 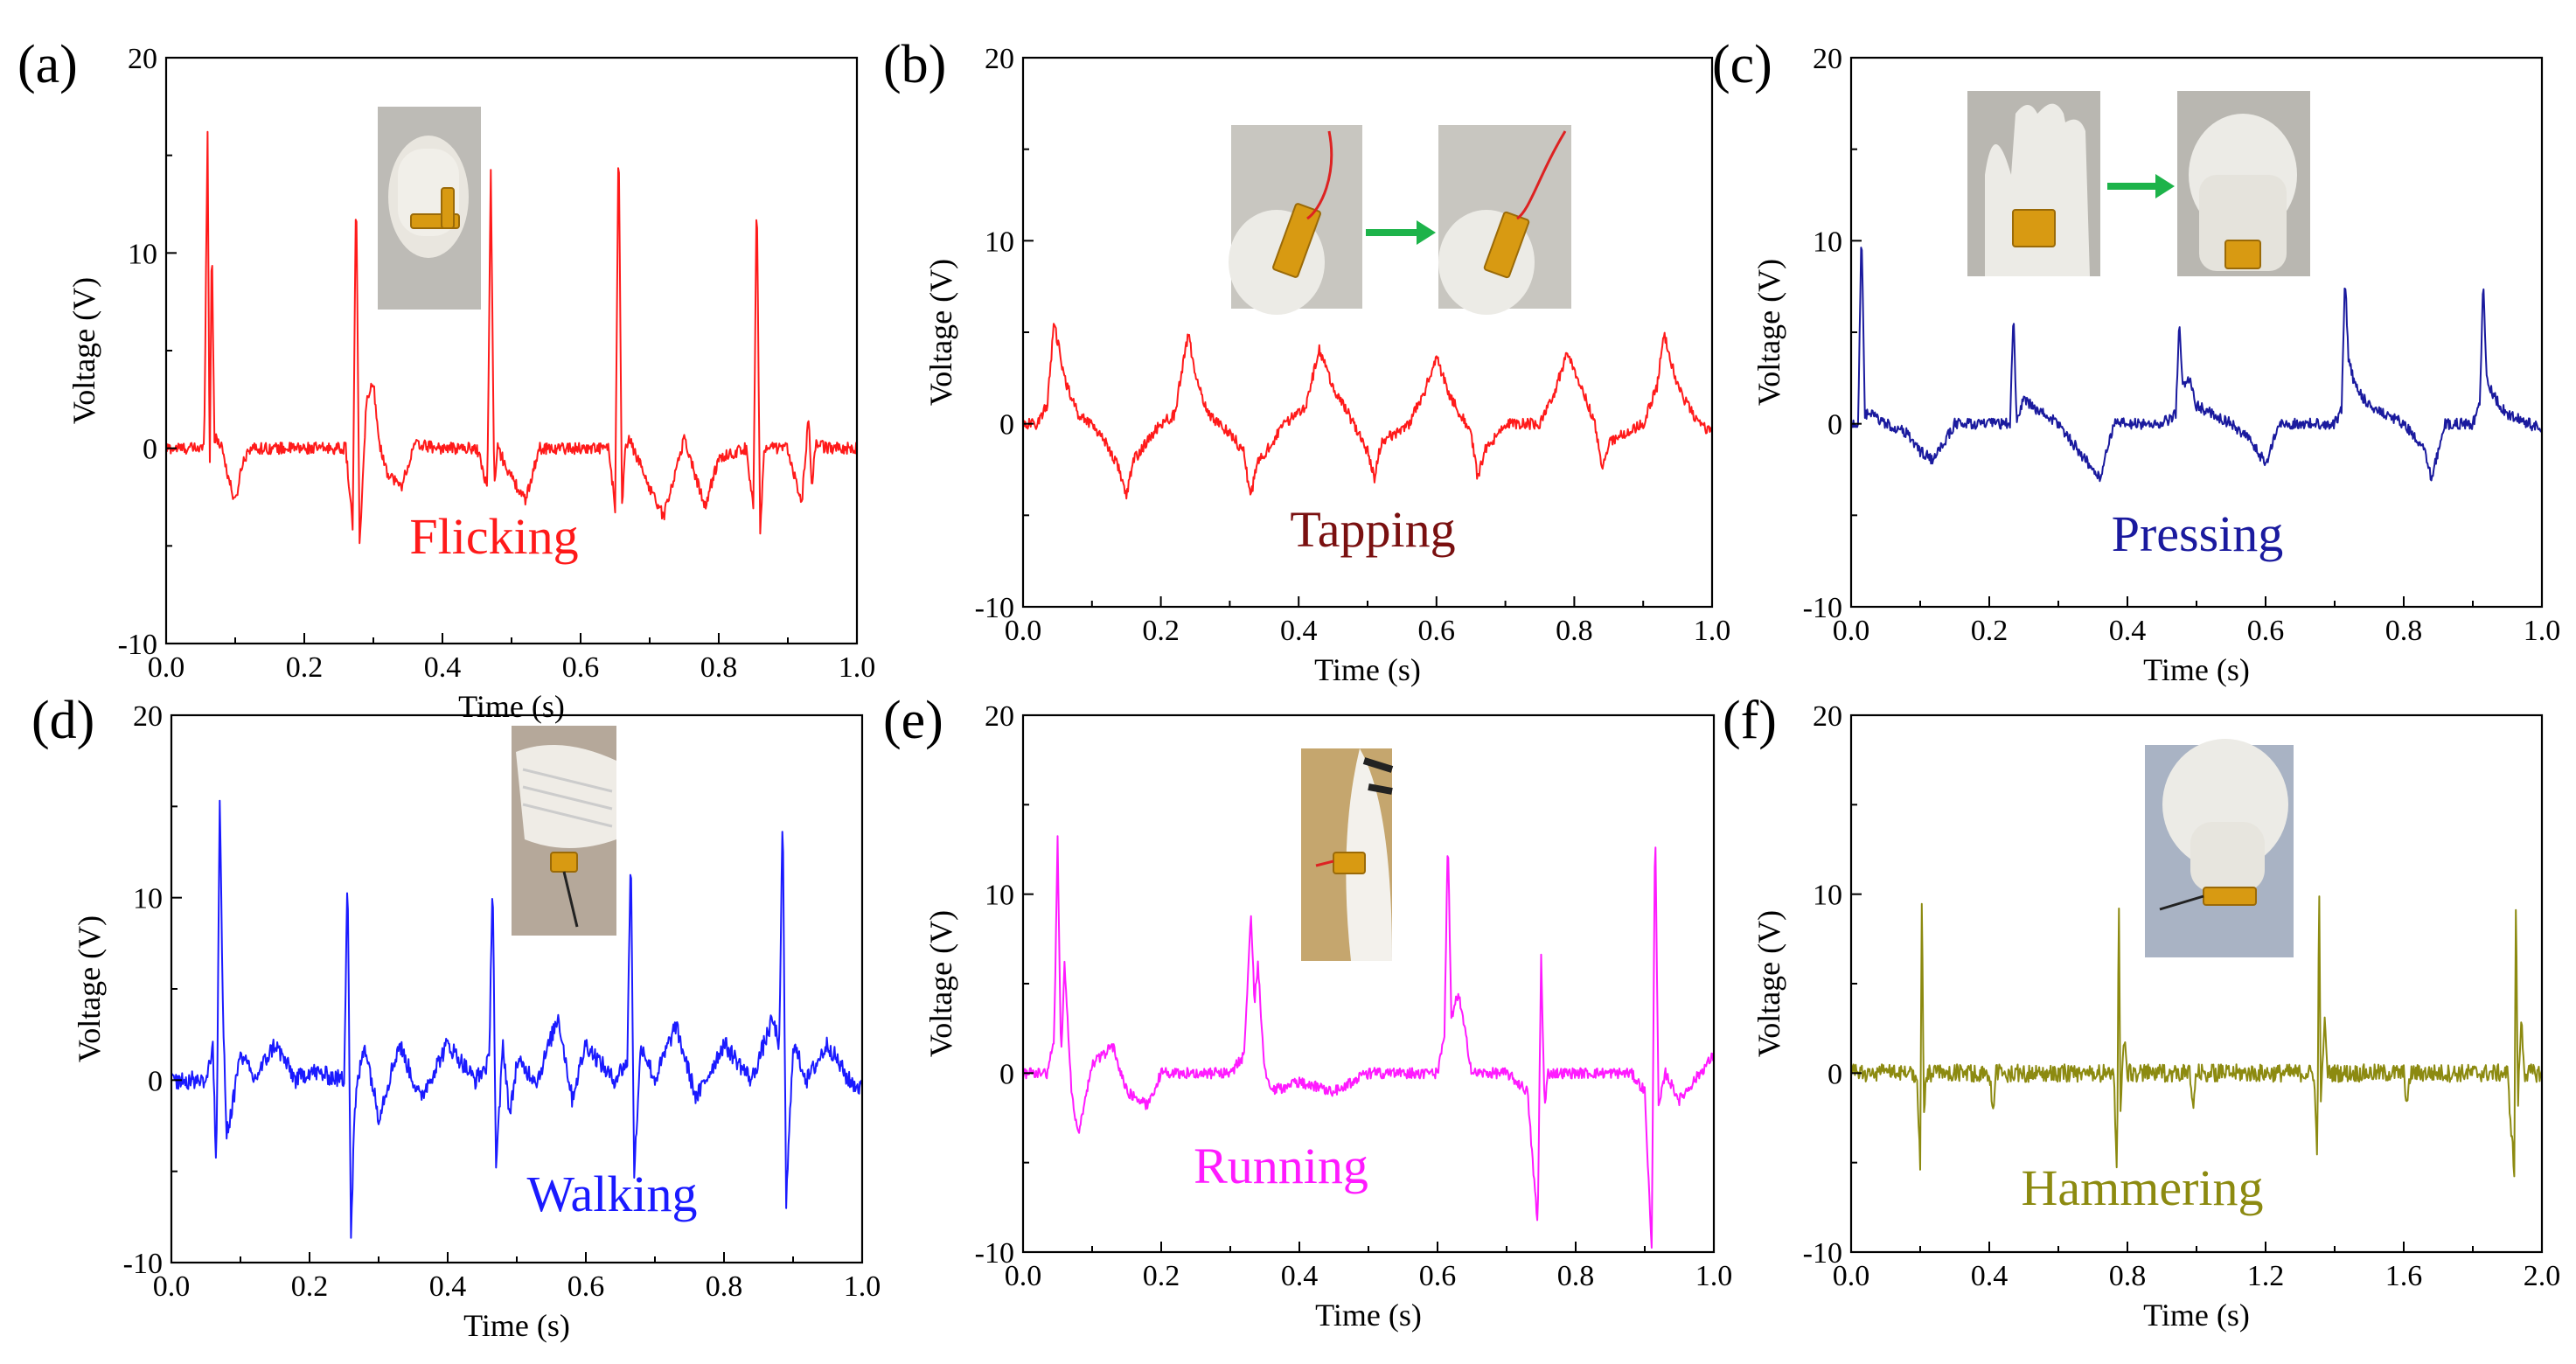 What do you see at coordinates (1347, 855) in the screenshot?
I see `shoe-running-sensor-photo` at bounding box center [1347, 855].